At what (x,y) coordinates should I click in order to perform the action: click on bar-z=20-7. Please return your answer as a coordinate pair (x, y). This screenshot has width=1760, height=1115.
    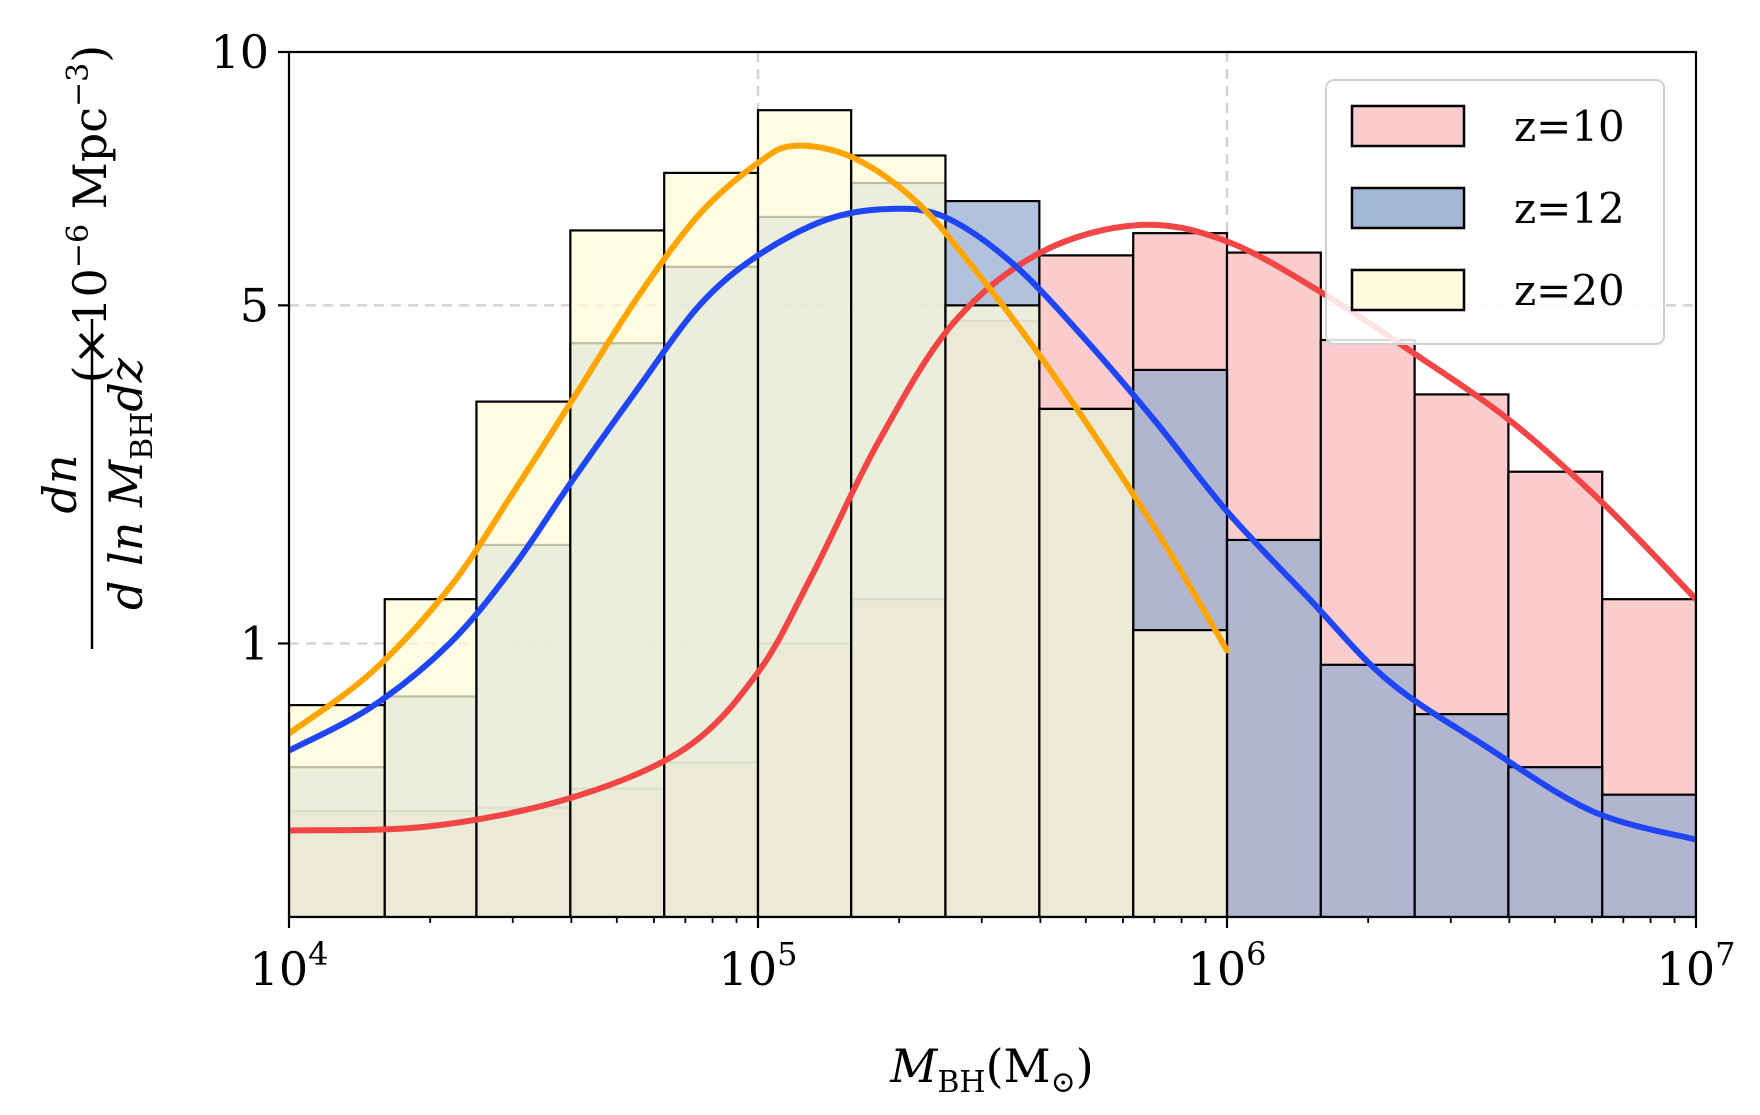
    Looking at the image, I should click on (992, 610).